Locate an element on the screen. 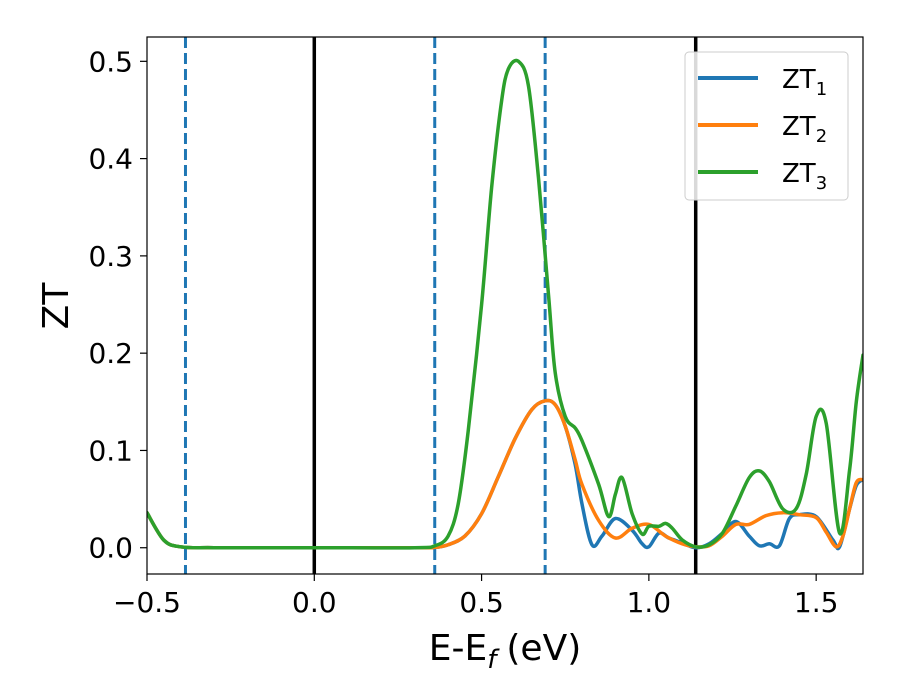  x-axis-title-main: E-E is located at coordinates (458, 648).